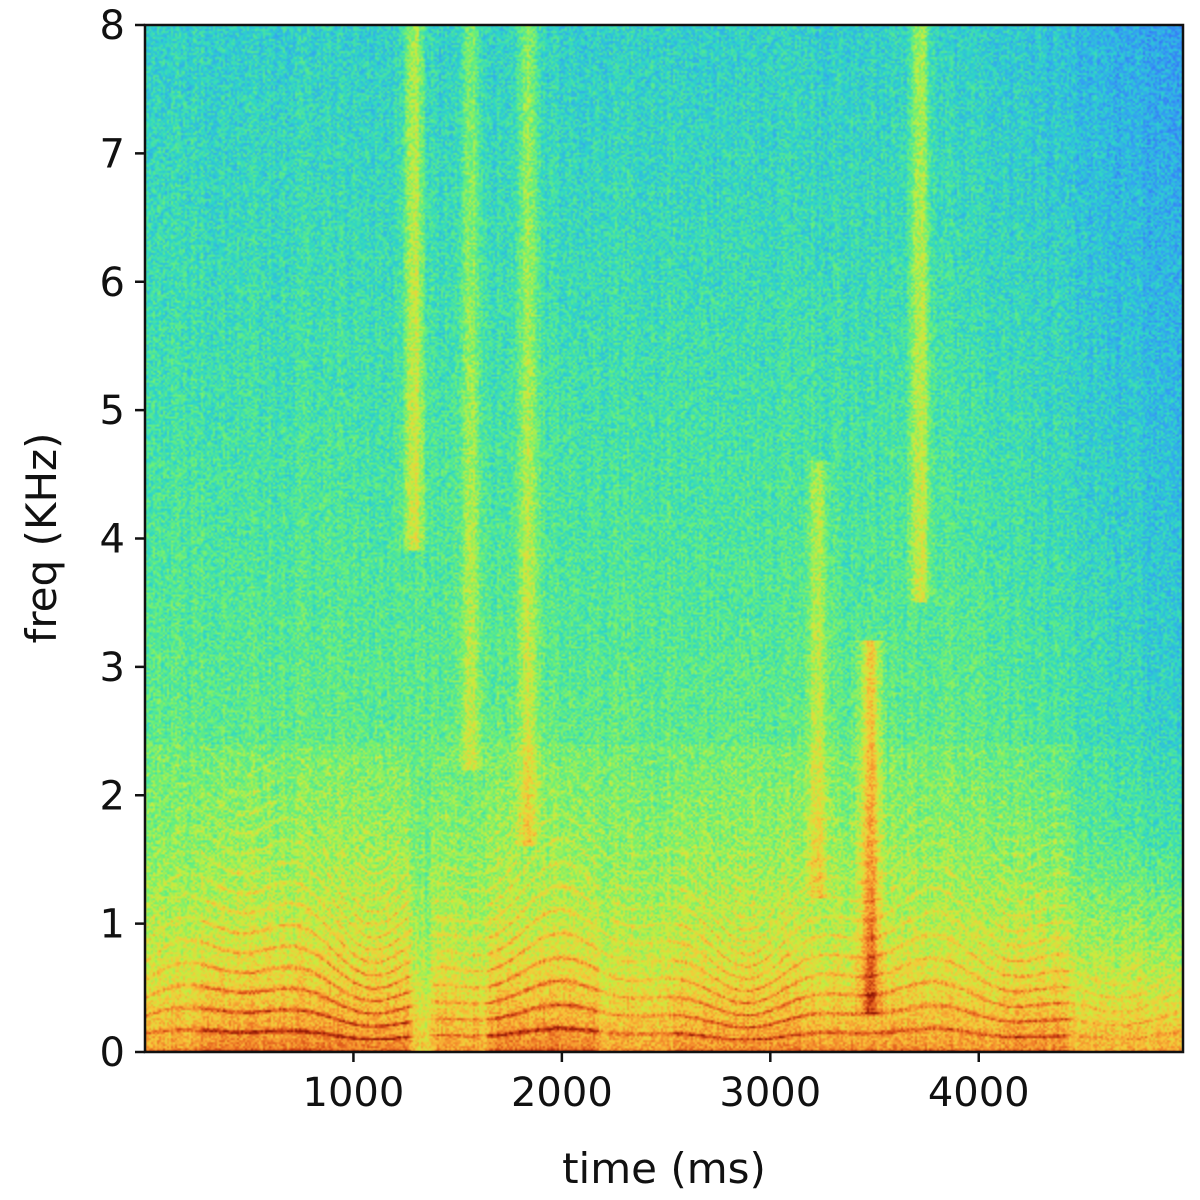 The width and height of the screenshot is (1200, 1200). What do you see at coordinates (112, 1053) in the screenshot?
I see `y-tick-label: 0` at bounding box center [112, 1053].